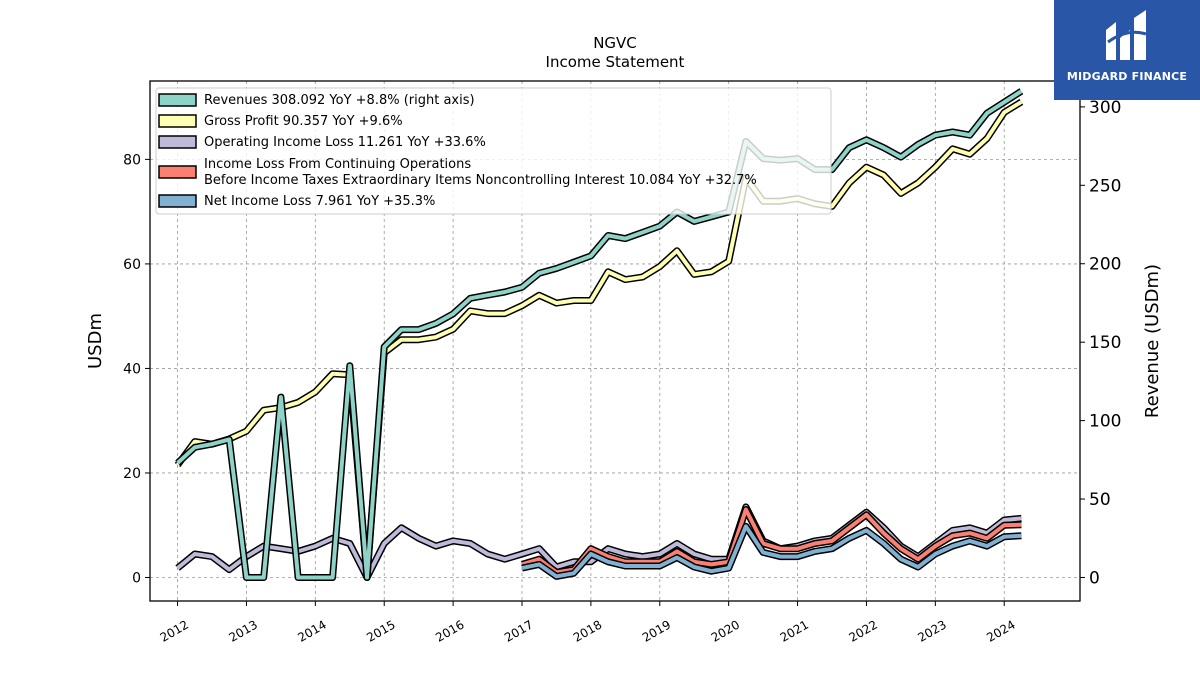 This screenshot has height=675, width=1200. What do you see at coordinates (380, 630) in the screenshot?
I see `x-tick-label: 2015` at bounding box center [380, 630].